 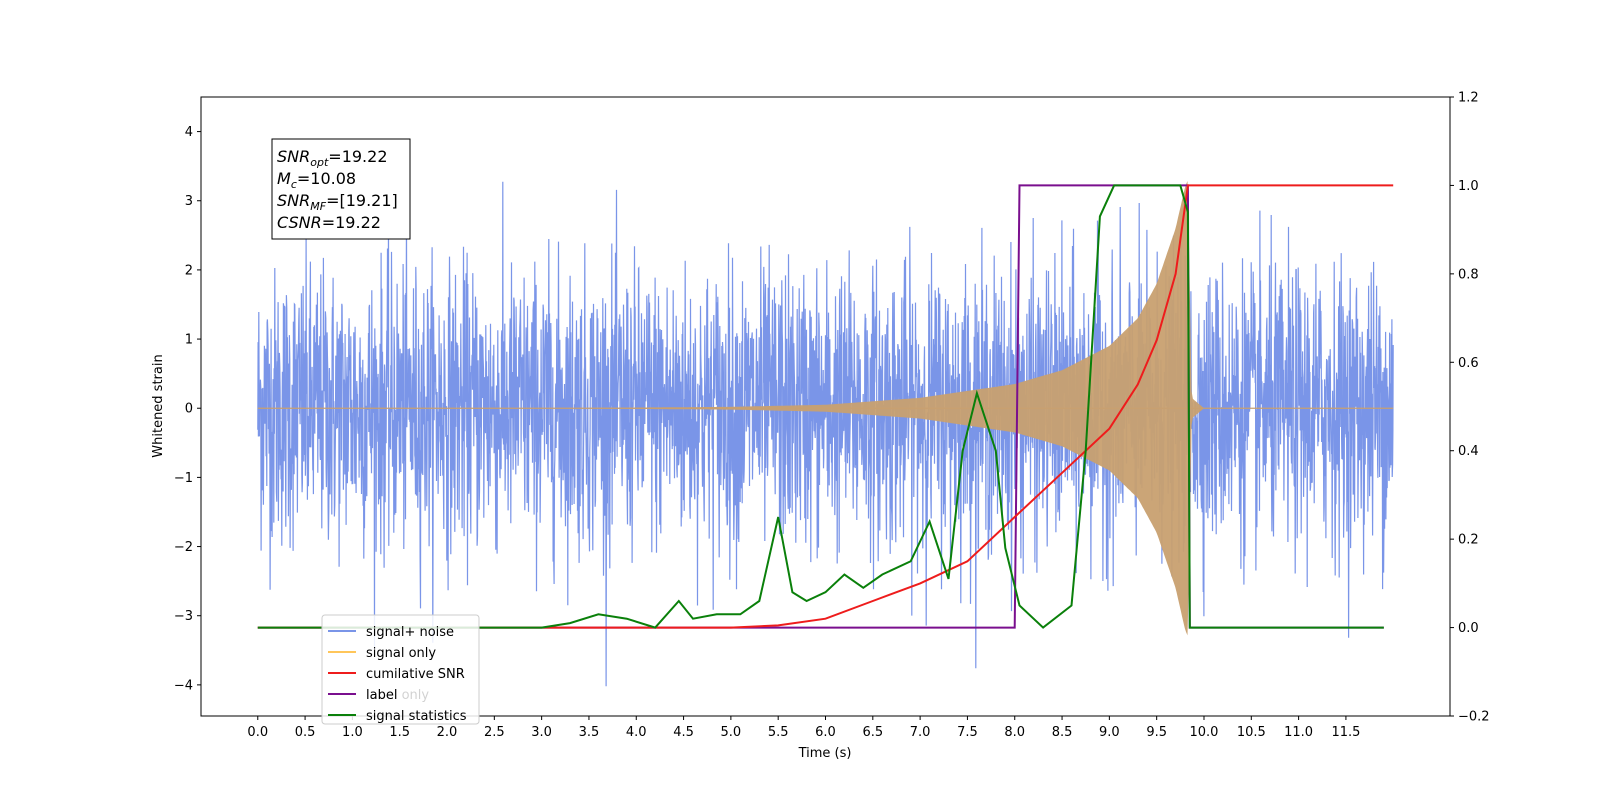 What do you see at coordinates (183, 547) in the screenshot?
I see `y-tick-label: −2` at bounding box center [183, 547].